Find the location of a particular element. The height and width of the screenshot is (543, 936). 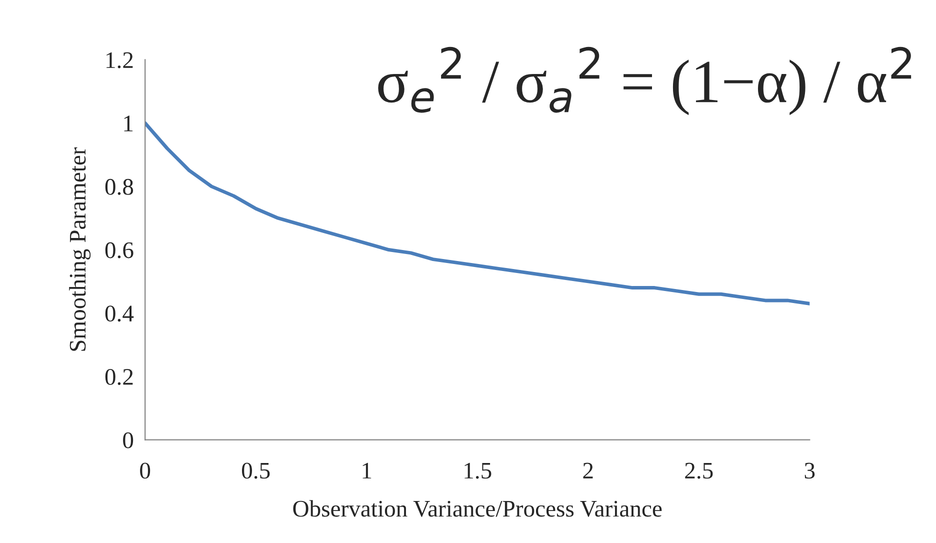

x-axis-title: Observation Variance/Process Variance is located at coordinates (477, 508).